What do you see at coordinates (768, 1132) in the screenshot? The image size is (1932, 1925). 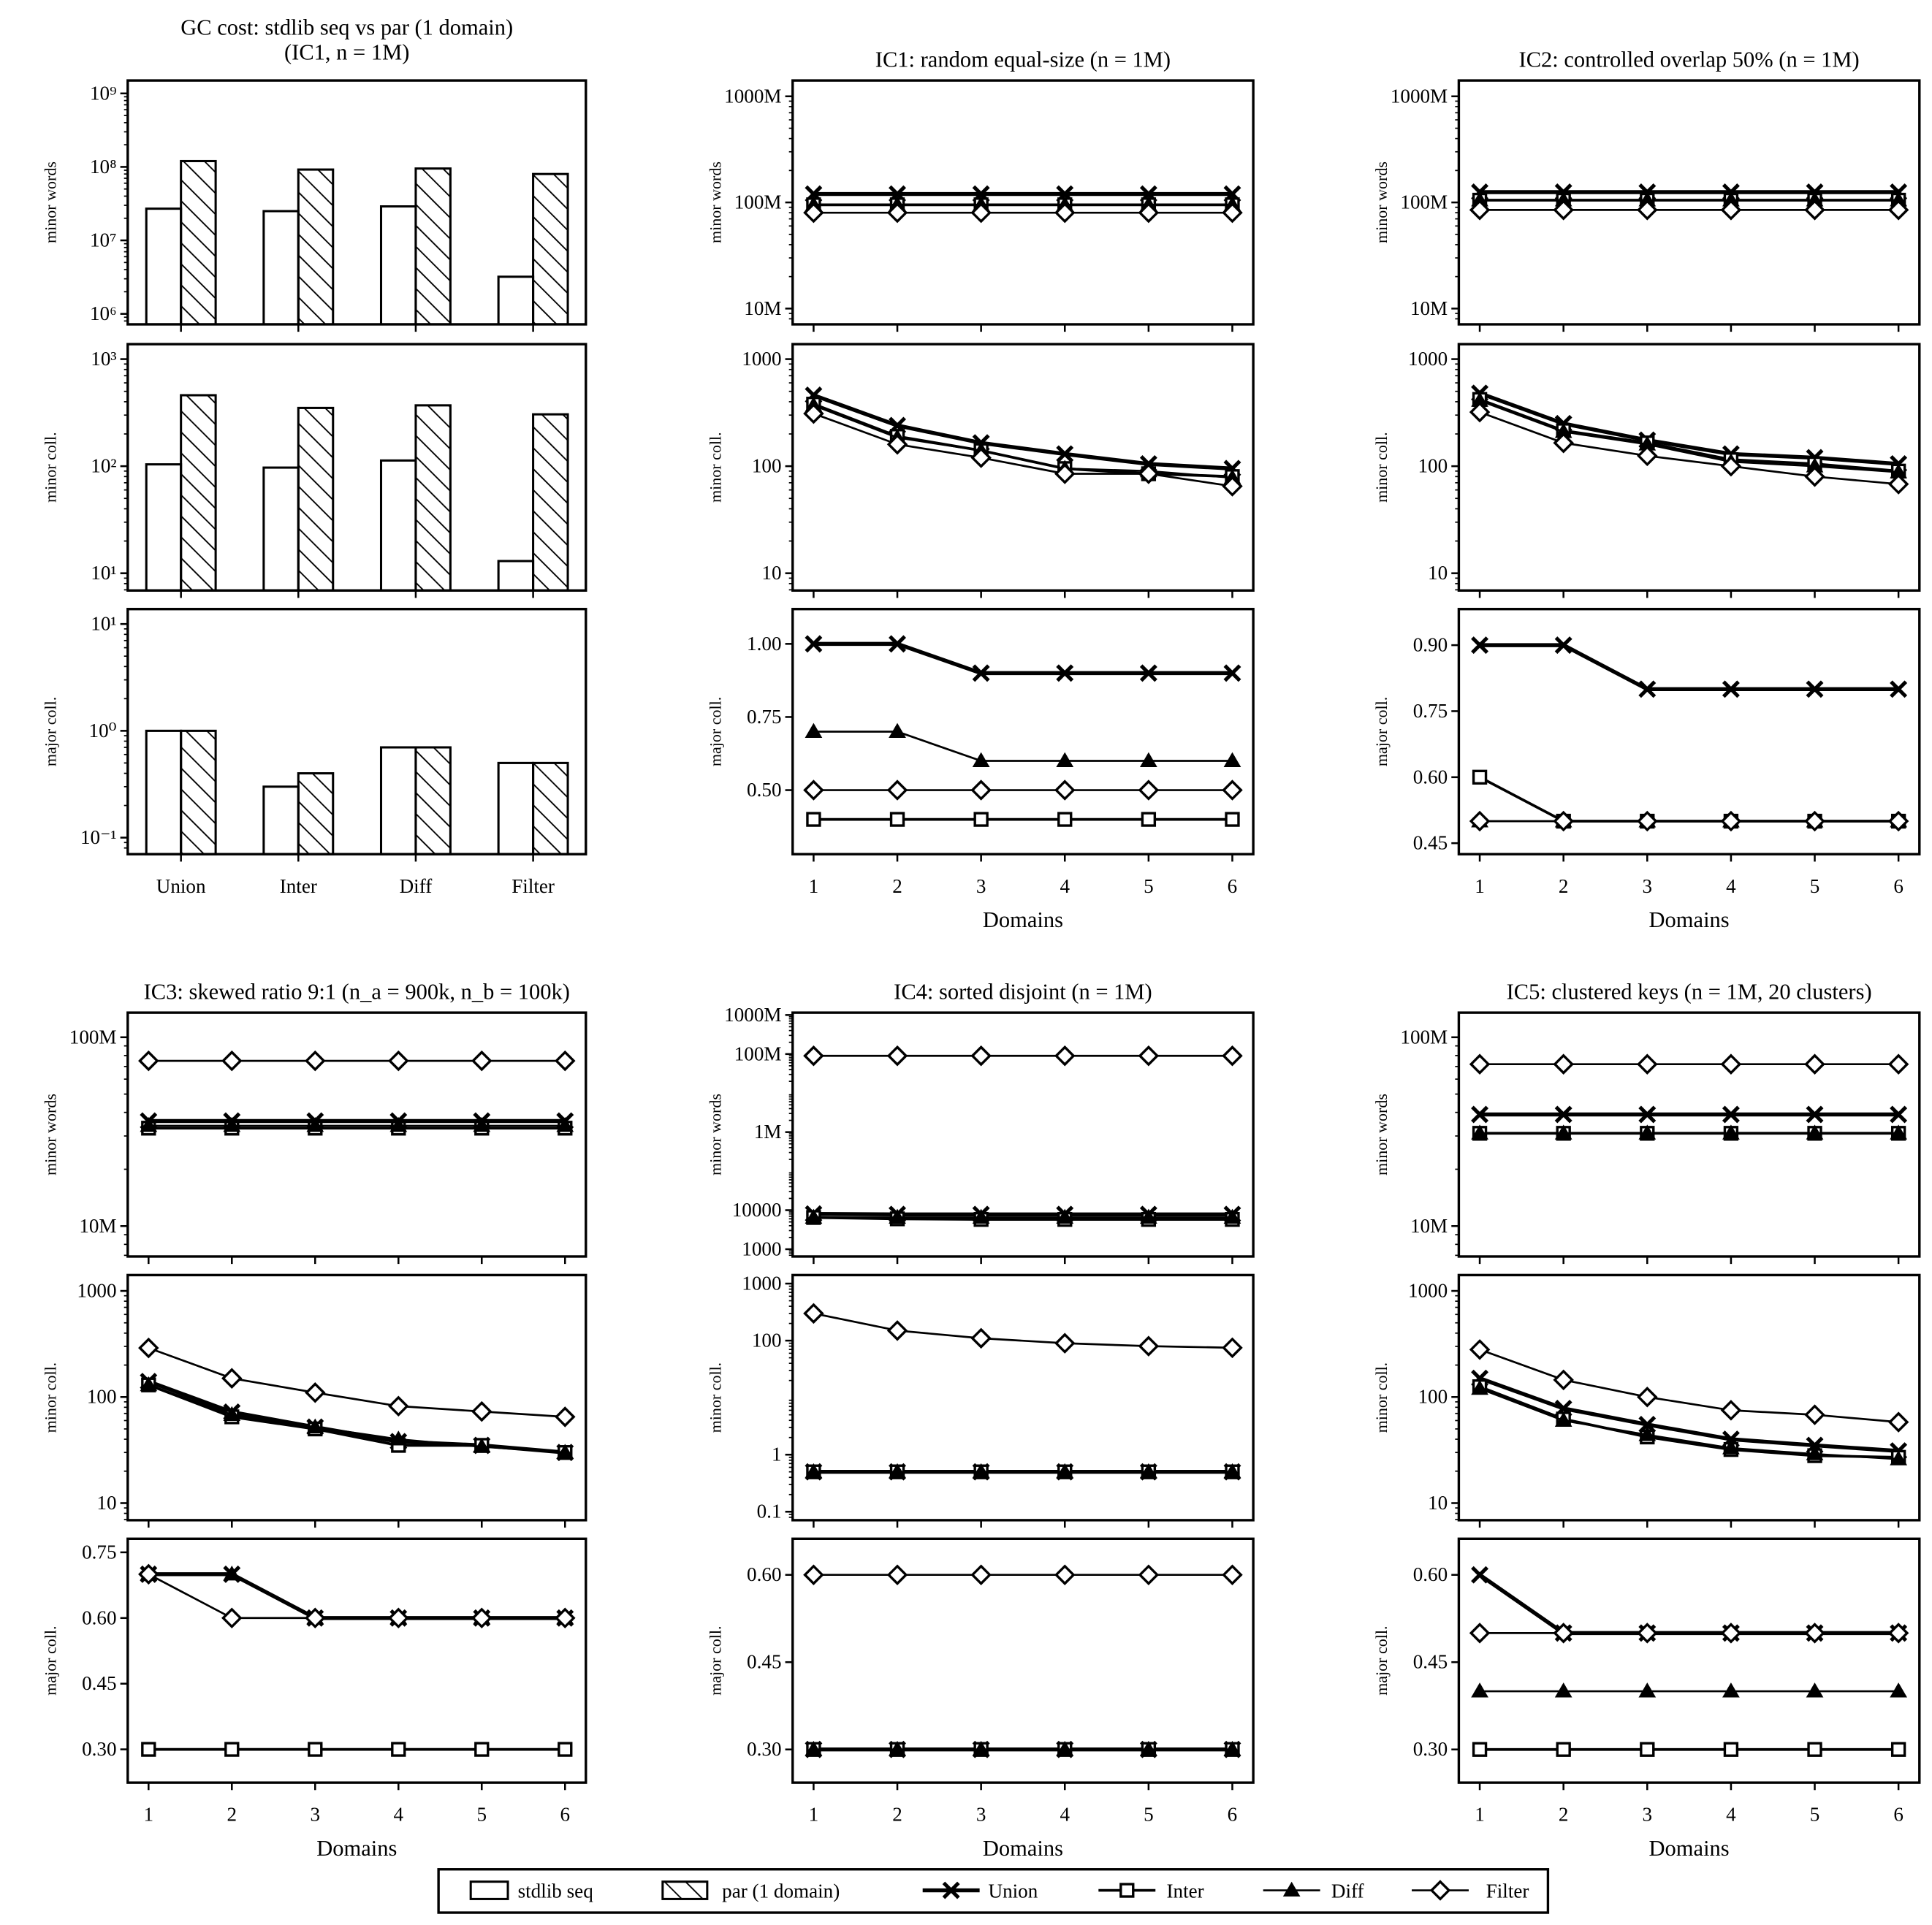 I see `y-tick-label: 1M` at bounding box center [768, 1132].